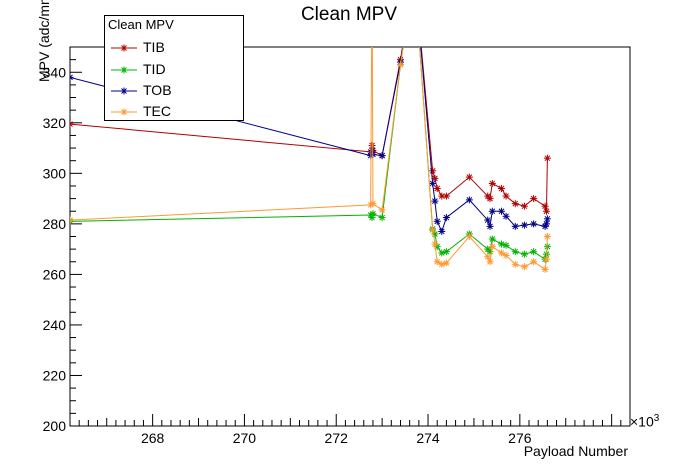 The width and height of the screenshot is (698, 474). What do you see at coordinates (55, 426) in the screenshot?
I see `y-tick-label: 200` at bounding box center [55, 426].